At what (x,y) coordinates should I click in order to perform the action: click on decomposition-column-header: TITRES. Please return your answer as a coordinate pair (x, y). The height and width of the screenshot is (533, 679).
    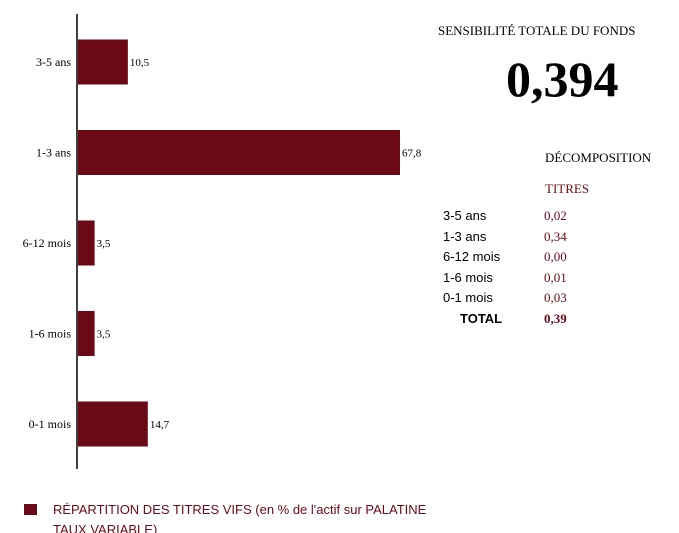
    Looking at the image, I should click on (567, 188).